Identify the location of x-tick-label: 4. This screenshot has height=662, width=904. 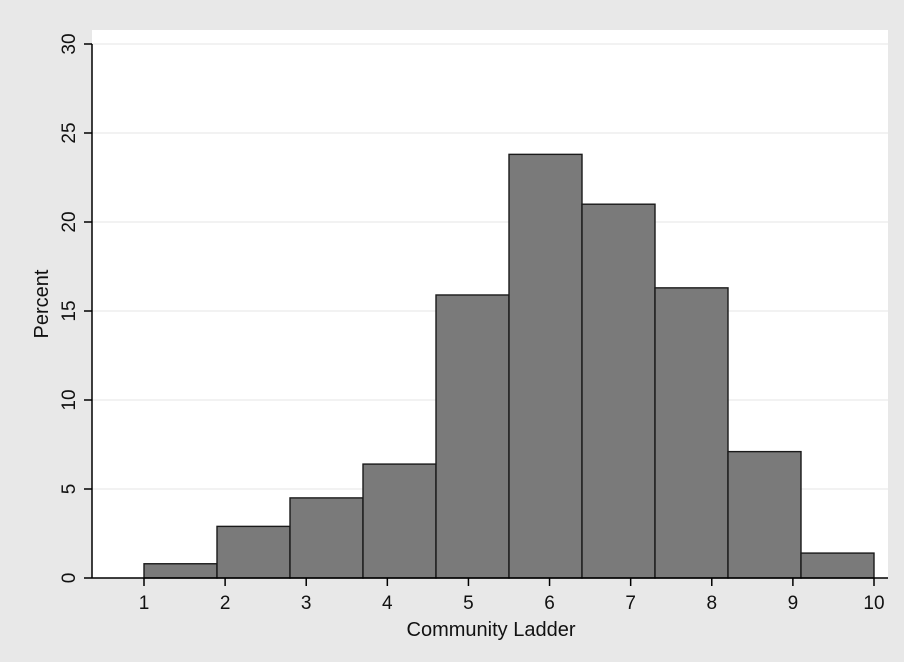
(387, 603).